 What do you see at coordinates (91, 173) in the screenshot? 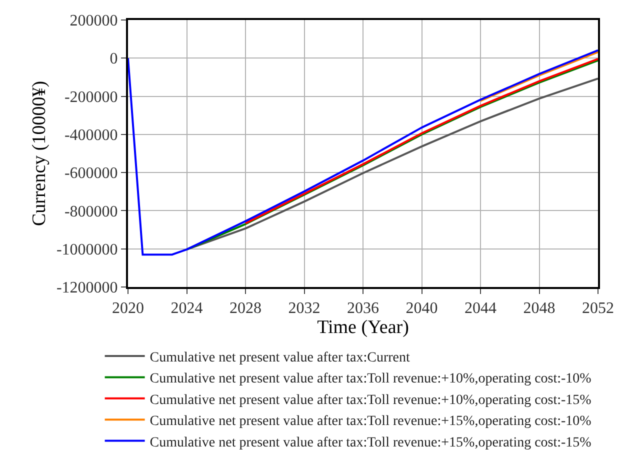
I see `y-tick-label: -600000` at bounding box center [91, 173].